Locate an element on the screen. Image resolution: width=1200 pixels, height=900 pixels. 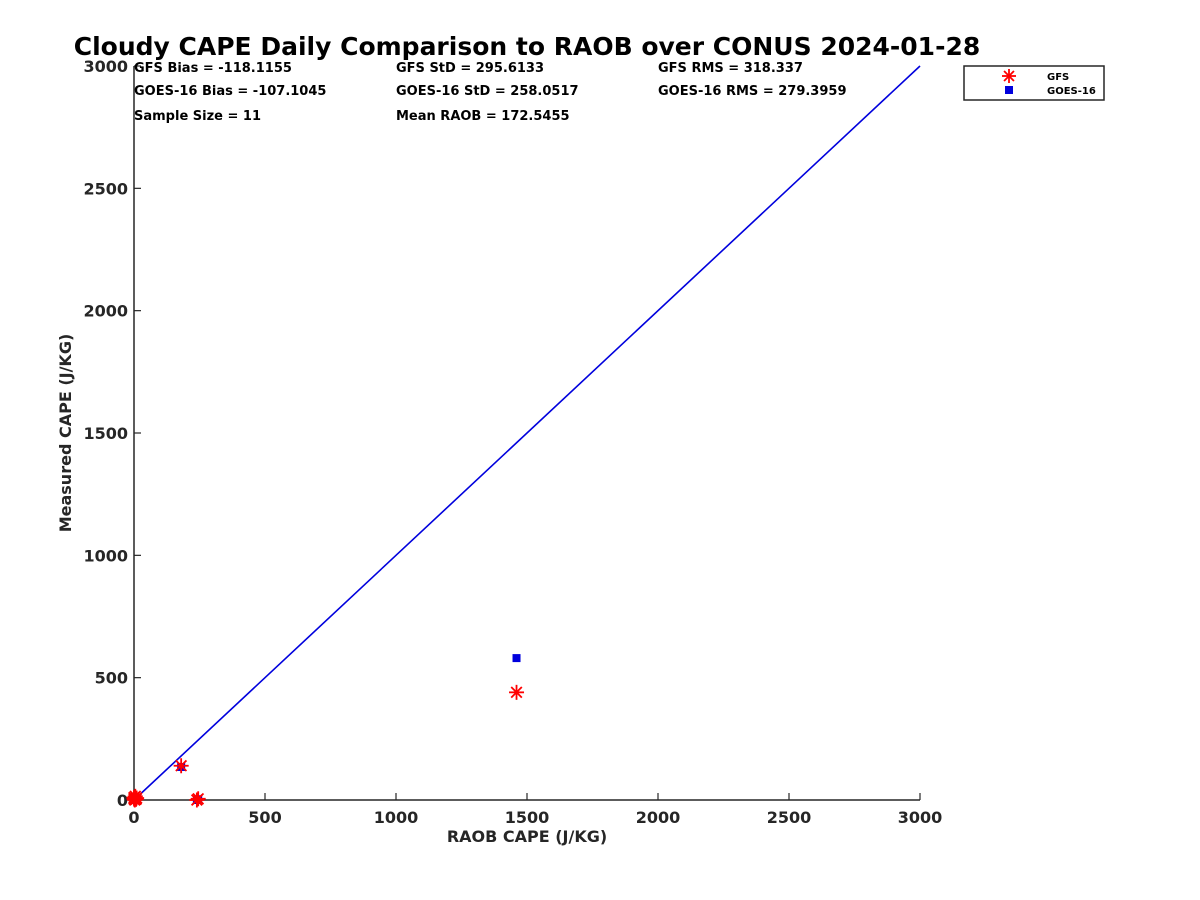
sample-size-text: Sample Size = 11 is located at coordinates (197, 116).